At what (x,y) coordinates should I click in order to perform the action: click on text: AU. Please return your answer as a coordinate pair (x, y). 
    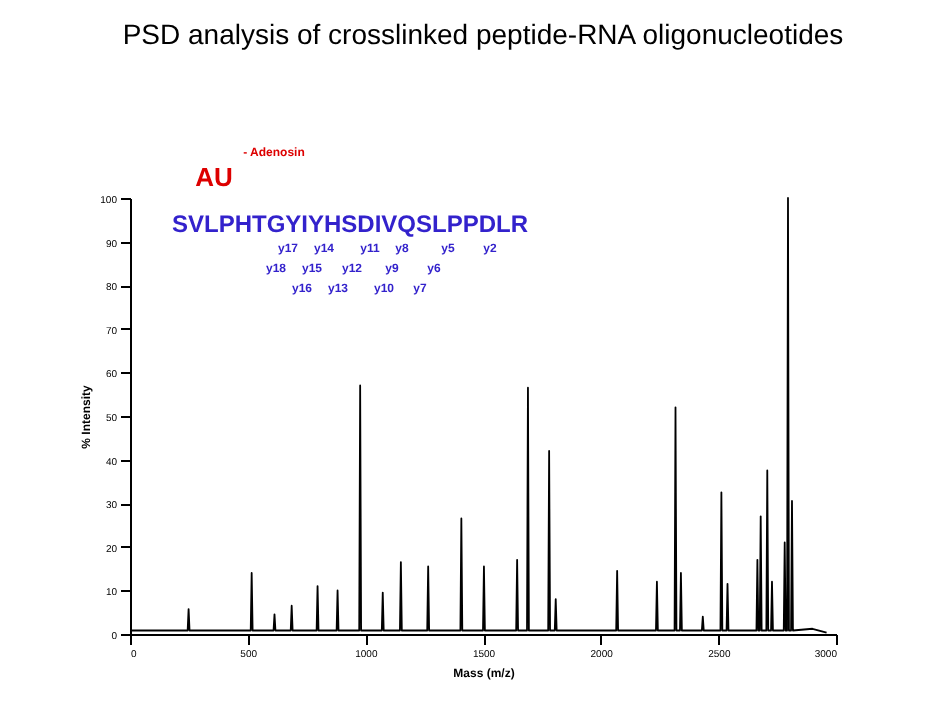
    Looking at the image, I should click on (214, 177).